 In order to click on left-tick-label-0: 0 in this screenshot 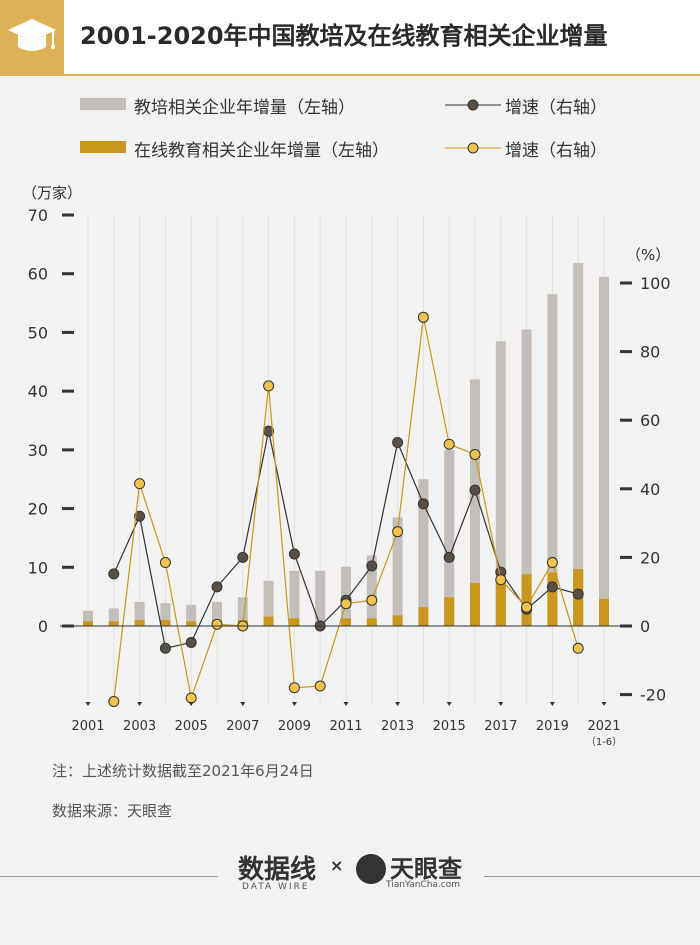, I will do `click(43, 626)`.